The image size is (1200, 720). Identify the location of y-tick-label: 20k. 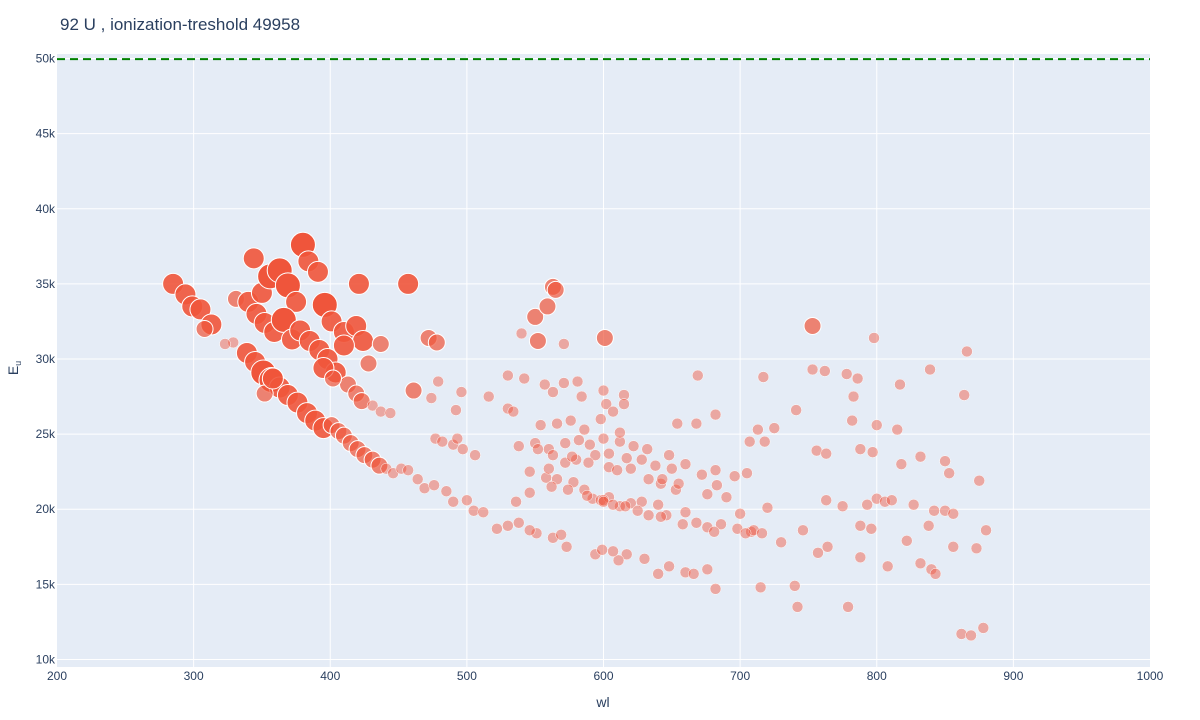
(46, 509).